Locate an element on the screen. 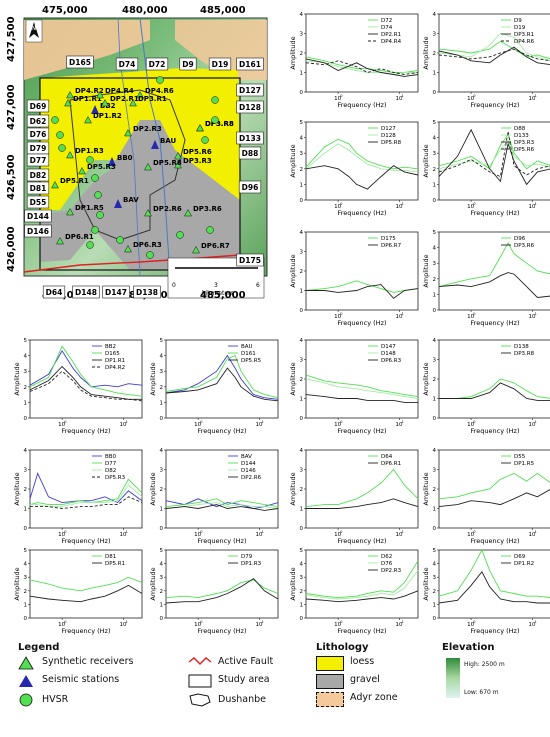 The image size is (550, 737). legend-adyr: Adyr zone is located at coordinates (374, 697).